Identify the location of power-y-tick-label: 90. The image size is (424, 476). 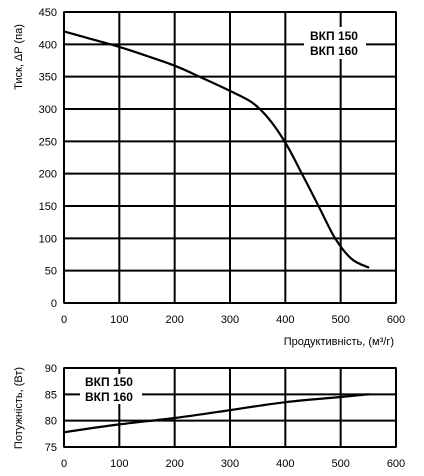
(51, 369).